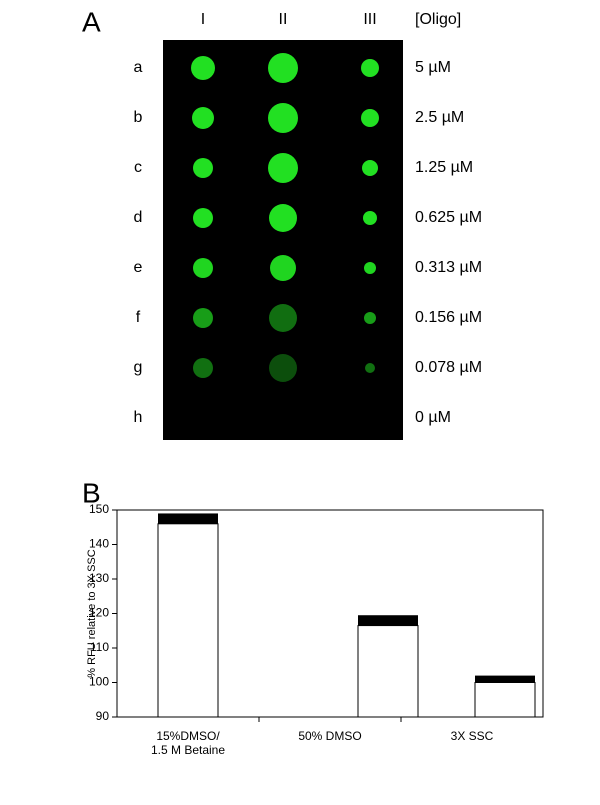  I want to click on row-label: h, so click(138, 417).